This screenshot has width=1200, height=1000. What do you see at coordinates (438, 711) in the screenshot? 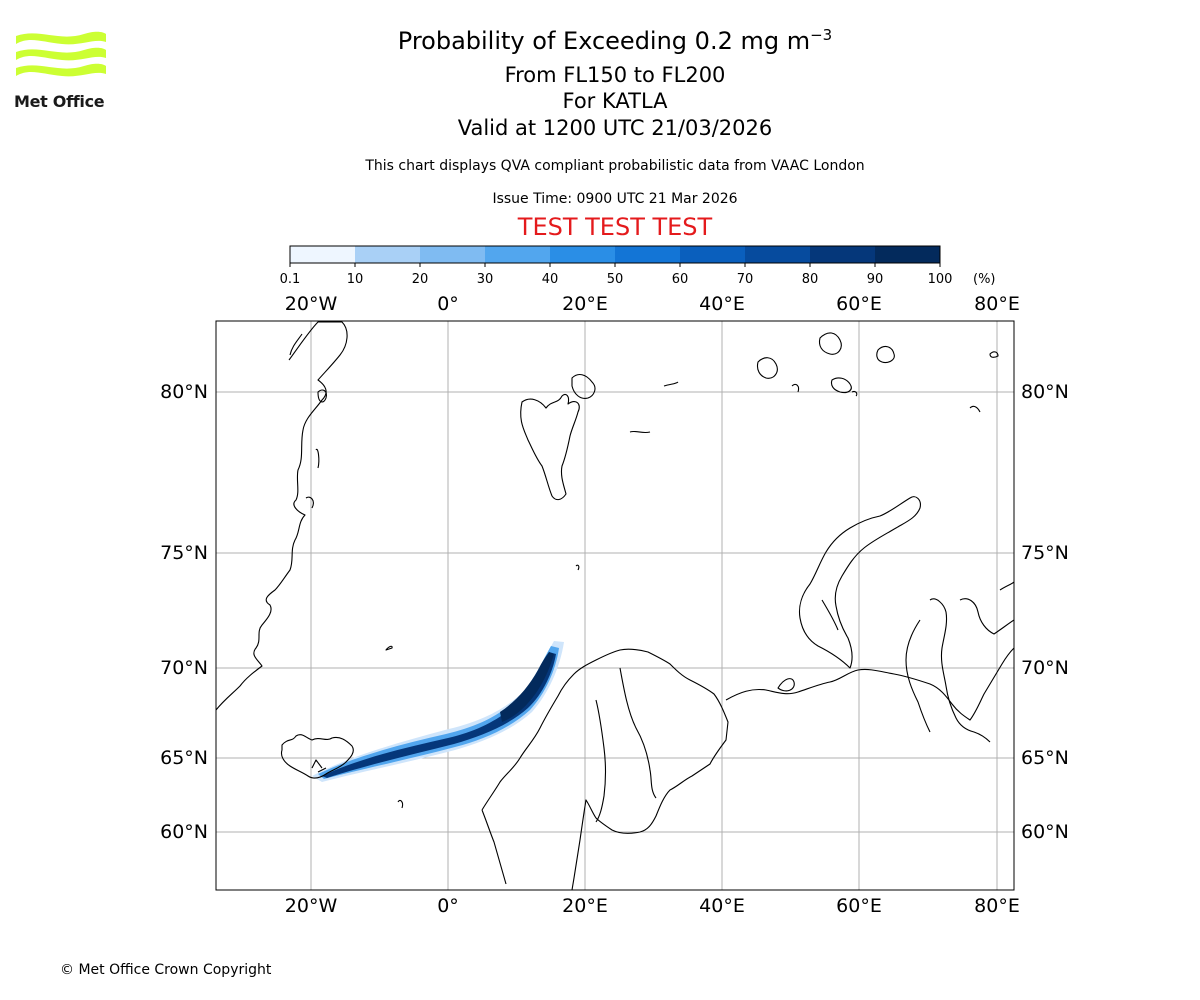
I see `ash-plume` at bounding box center [438, 711].